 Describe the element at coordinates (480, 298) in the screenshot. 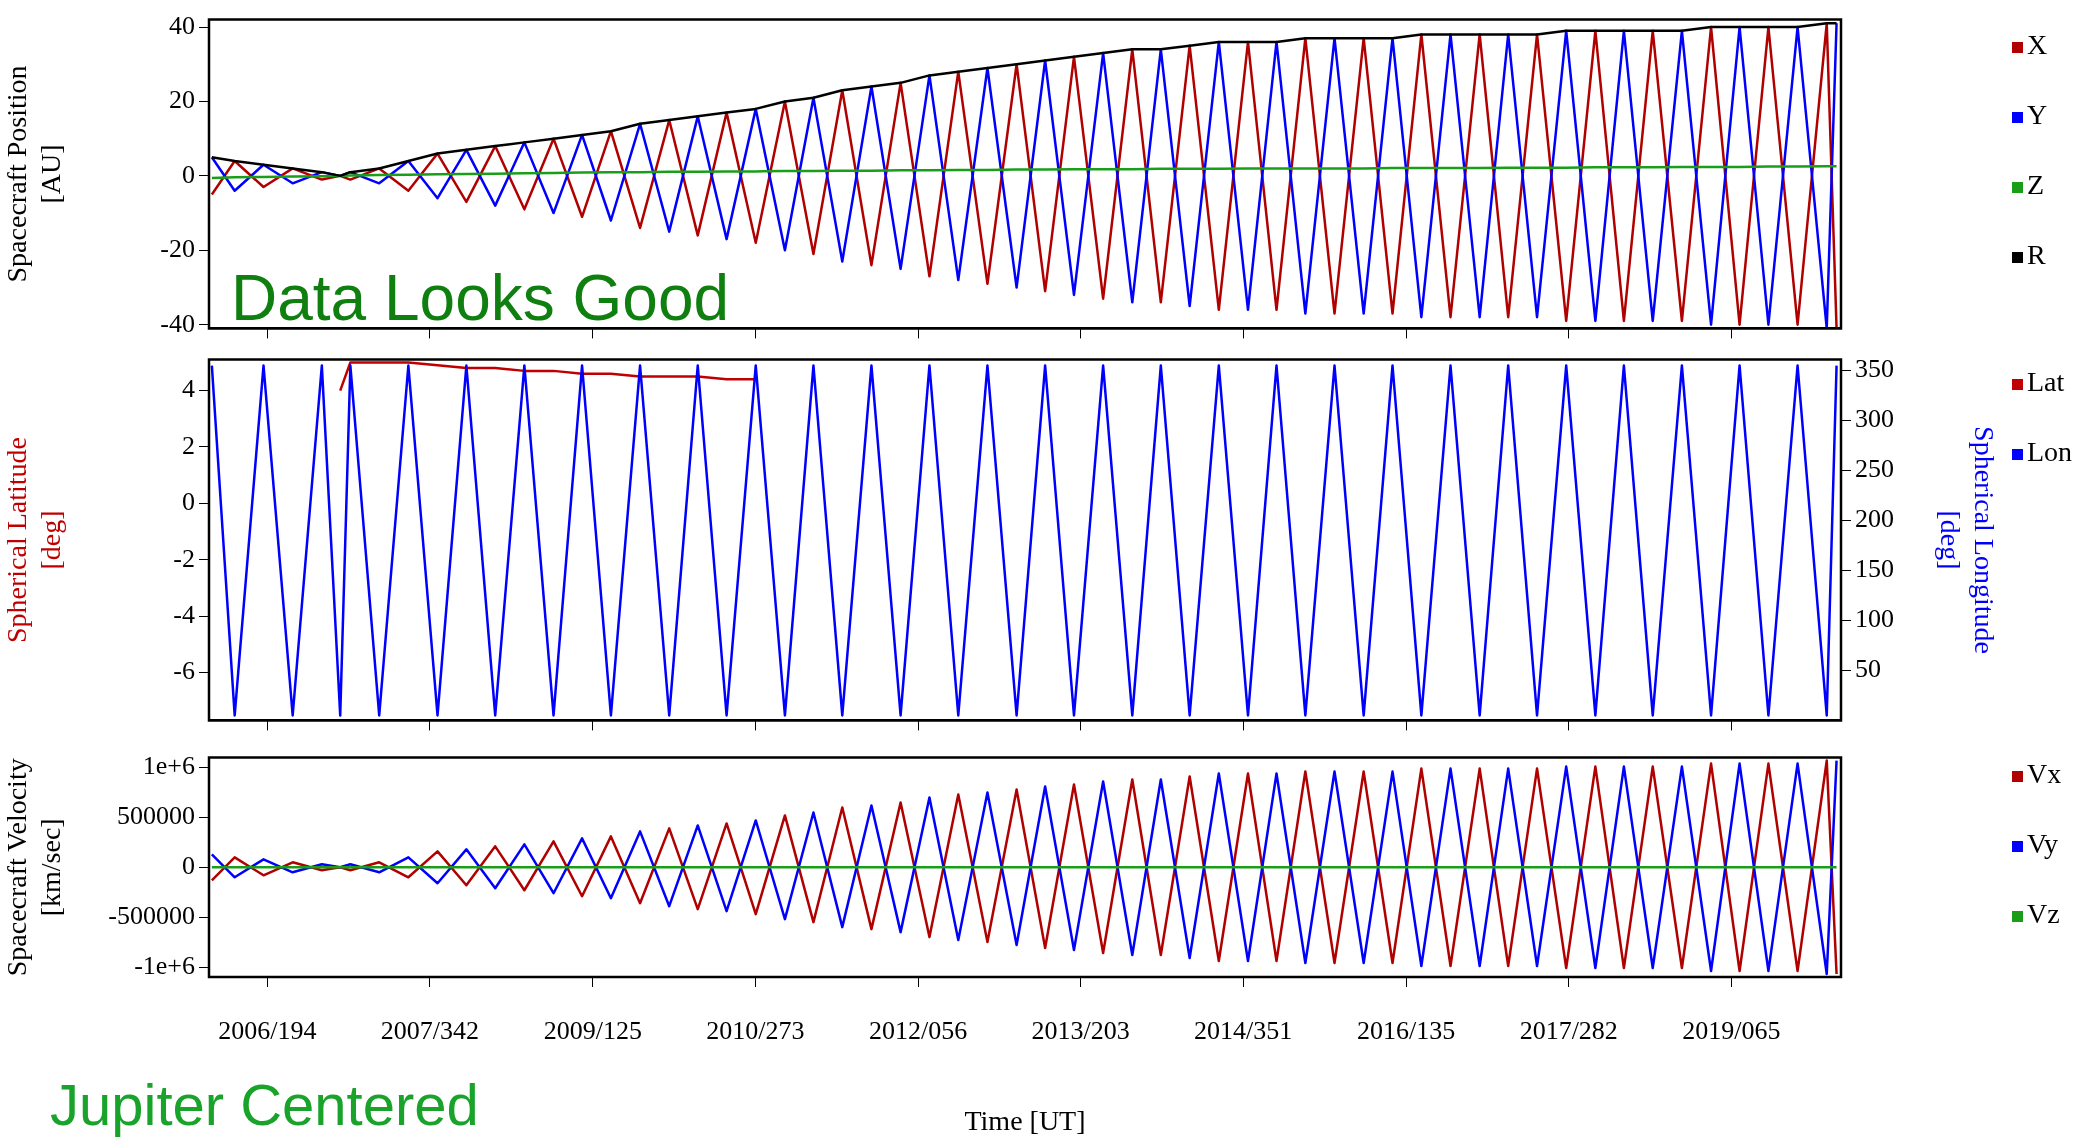

I see `annotation: Data Looks Good` at that location.